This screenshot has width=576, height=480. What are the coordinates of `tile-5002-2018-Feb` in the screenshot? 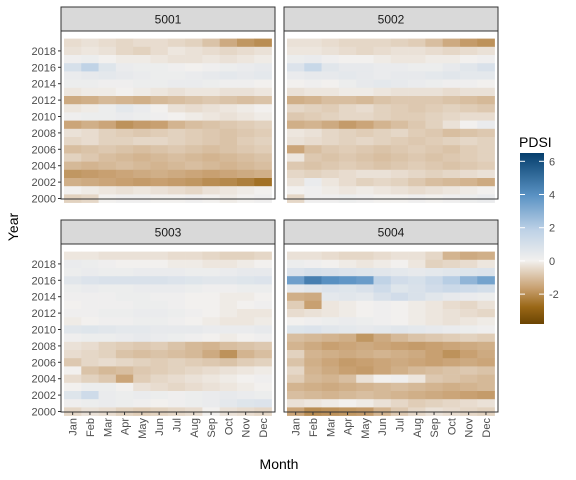 It's located at (313, 51).